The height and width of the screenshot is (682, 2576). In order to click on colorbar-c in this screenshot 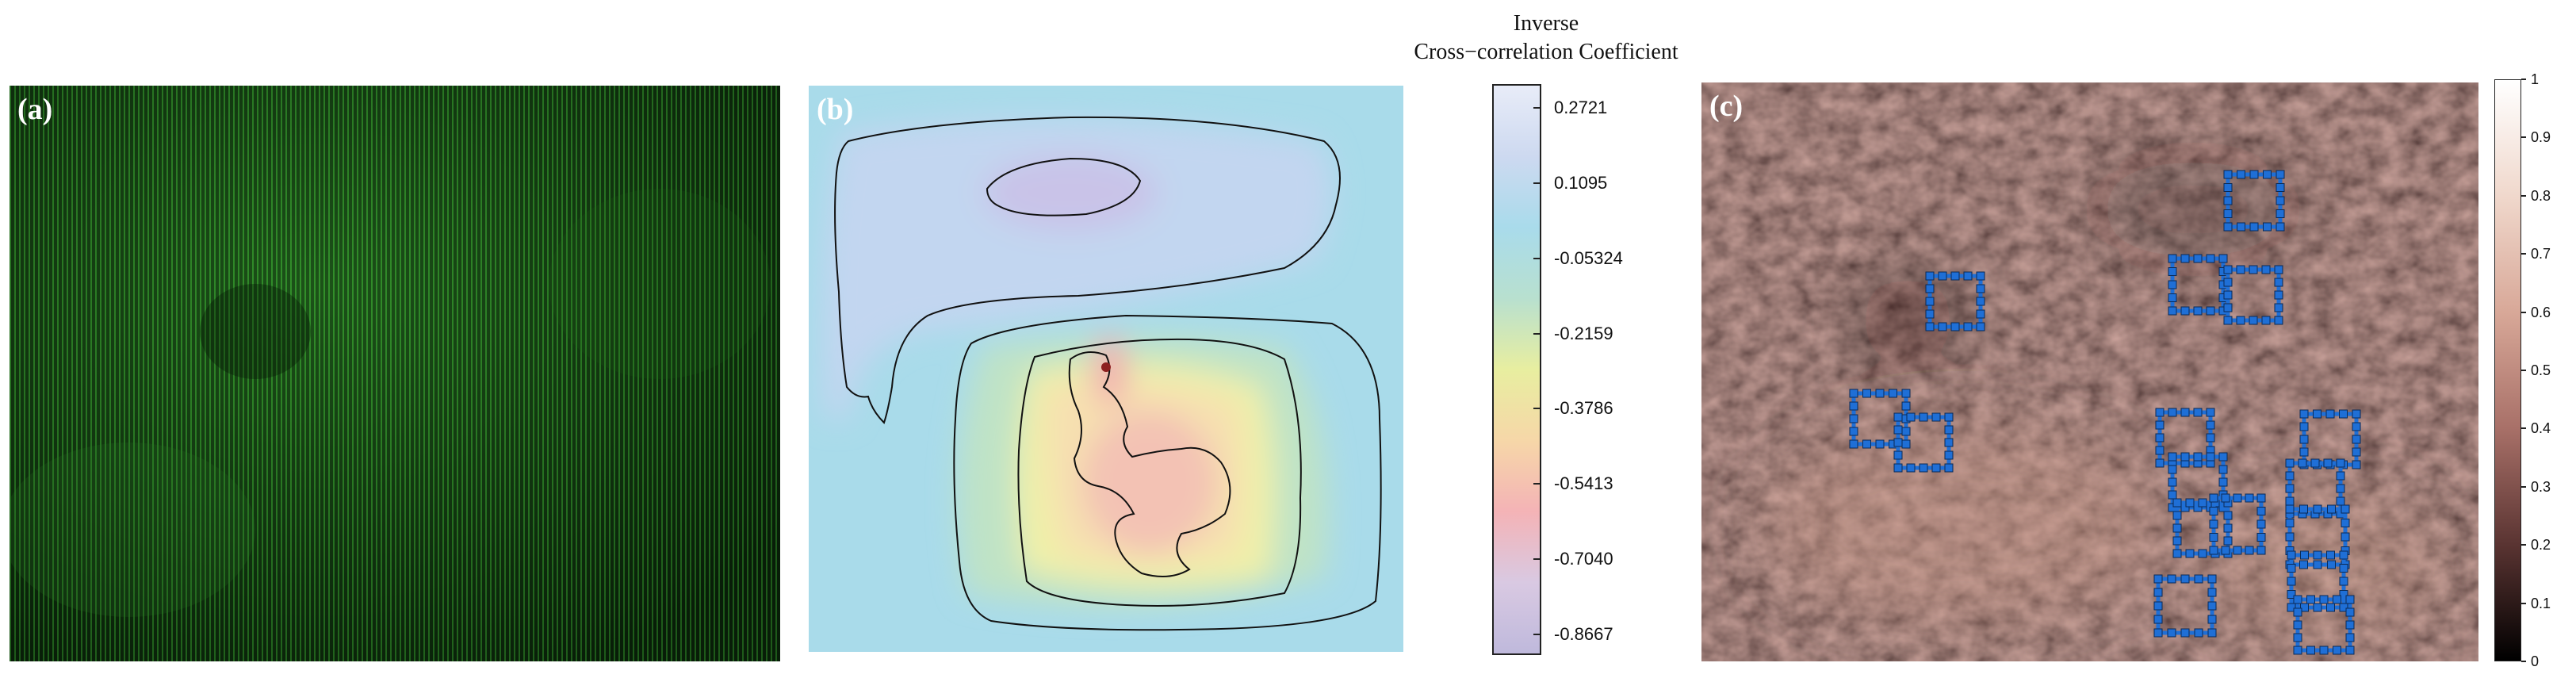, I will do `click(2507, 370)`.